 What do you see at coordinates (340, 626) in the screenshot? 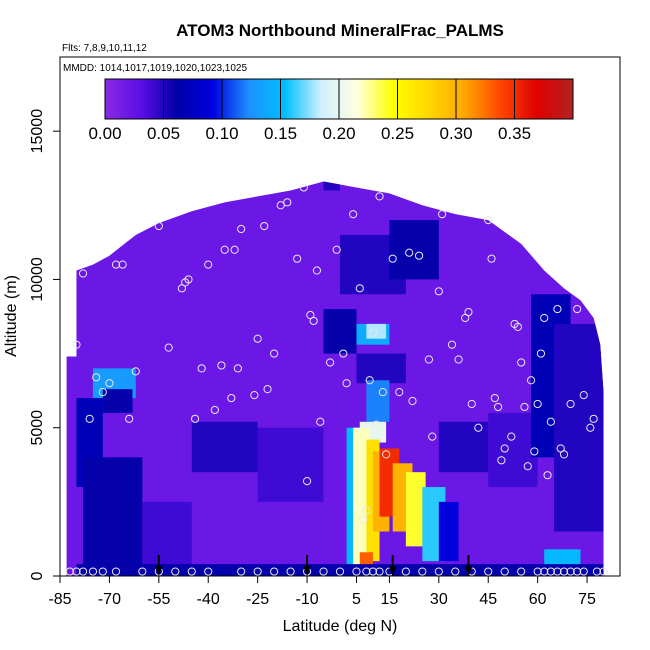
I see `x-axis-title: Latitude (deg N)` at bounding box center [340, 626].